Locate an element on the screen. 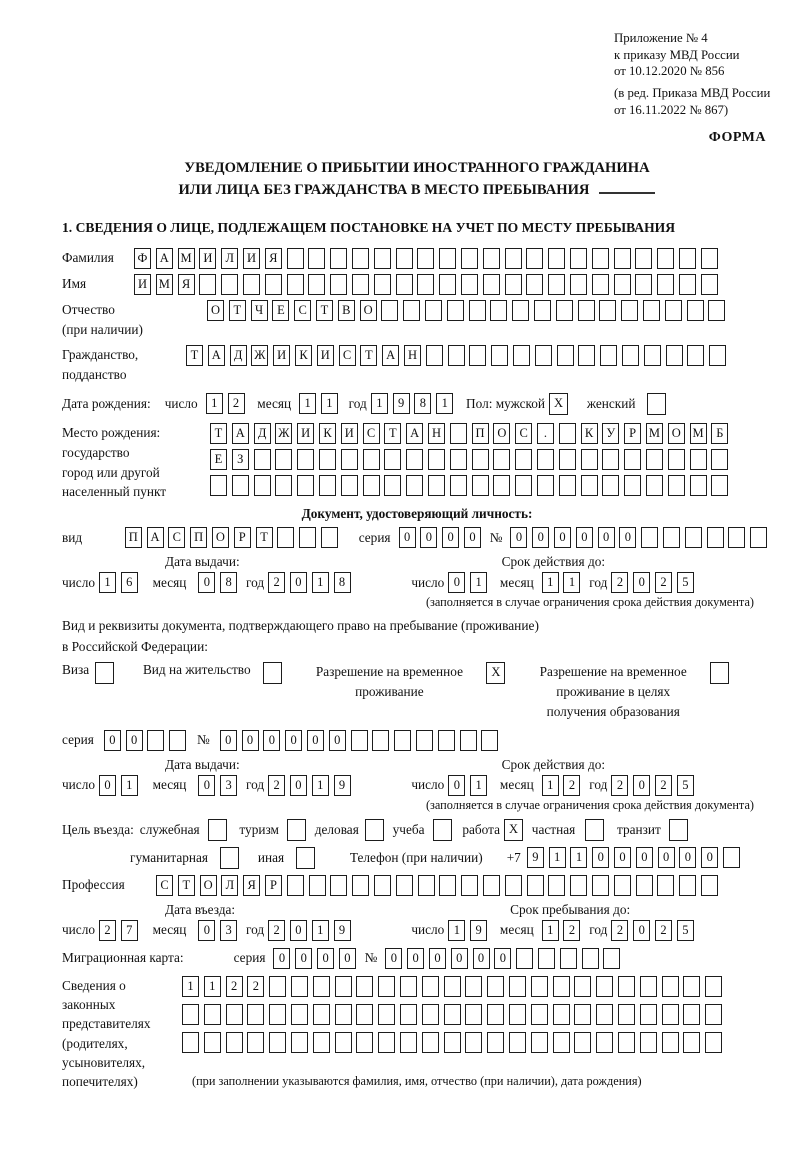 The height and width of the screenshot is (1163, 800). char-cell: В is located at coordinates (346, 310).